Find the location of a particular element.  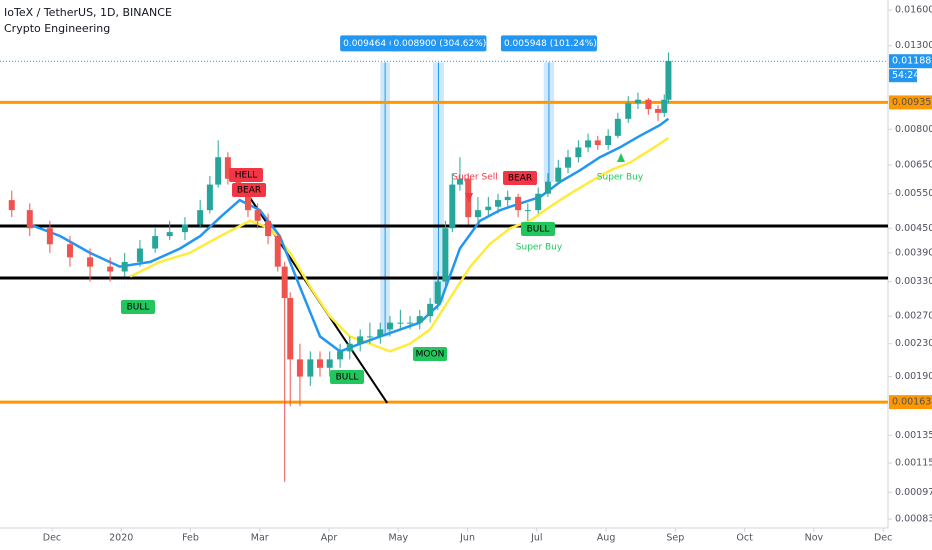

price-label: 0.009352 is located at coordinates (912, 102).